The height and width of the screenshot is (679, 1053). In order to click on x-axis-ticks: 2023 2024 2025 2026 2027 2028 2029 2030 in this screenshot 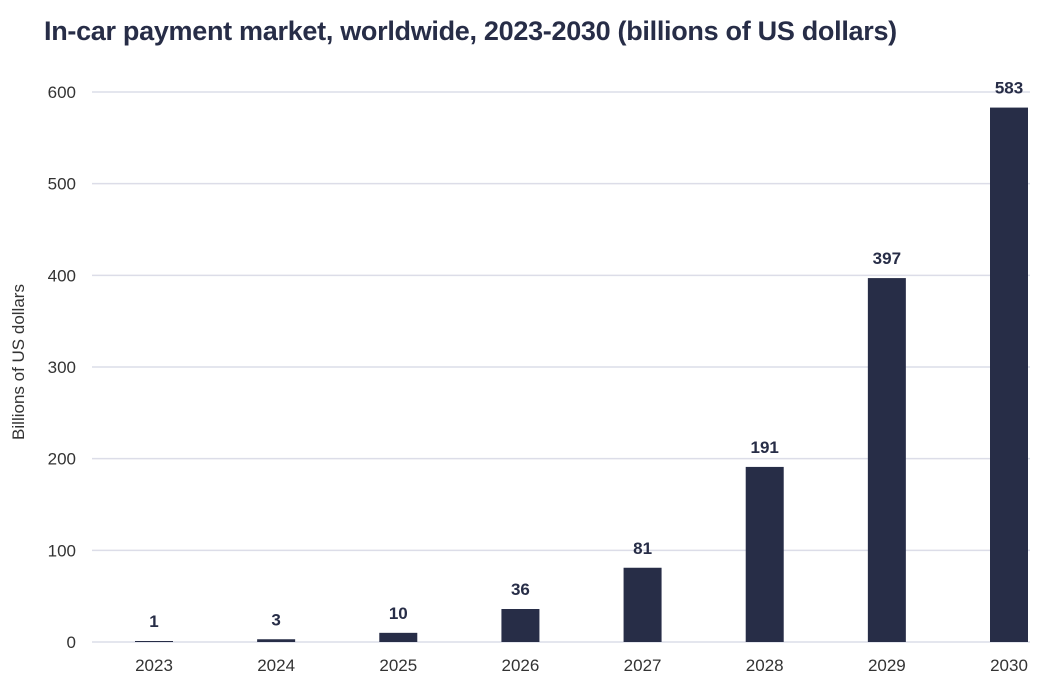, I will do `click(581, 665)`.